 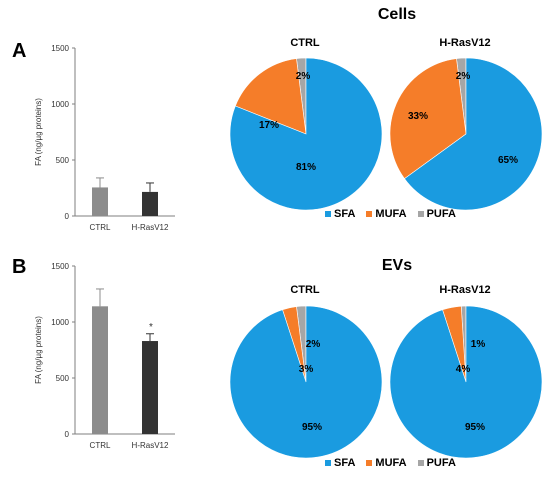 What do you see at coordinates (151, 327) in the screenshot?
I see `significance-marker: *` at bounding box center [151, 327].